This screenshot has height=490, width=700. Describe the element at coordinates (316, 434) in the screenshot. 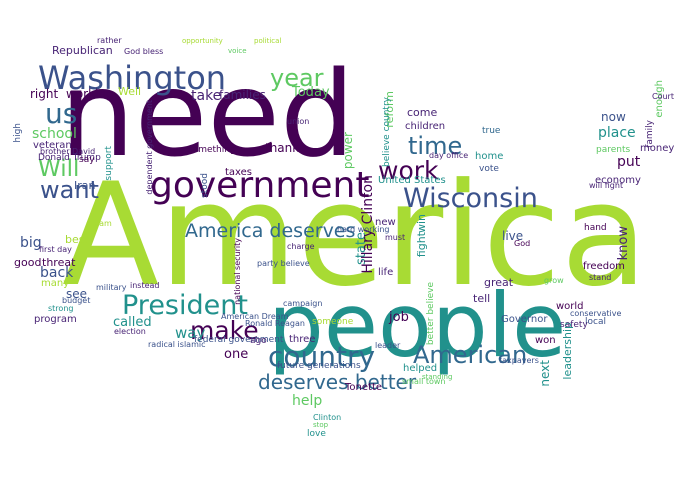

I see `word-love: love` at that location.